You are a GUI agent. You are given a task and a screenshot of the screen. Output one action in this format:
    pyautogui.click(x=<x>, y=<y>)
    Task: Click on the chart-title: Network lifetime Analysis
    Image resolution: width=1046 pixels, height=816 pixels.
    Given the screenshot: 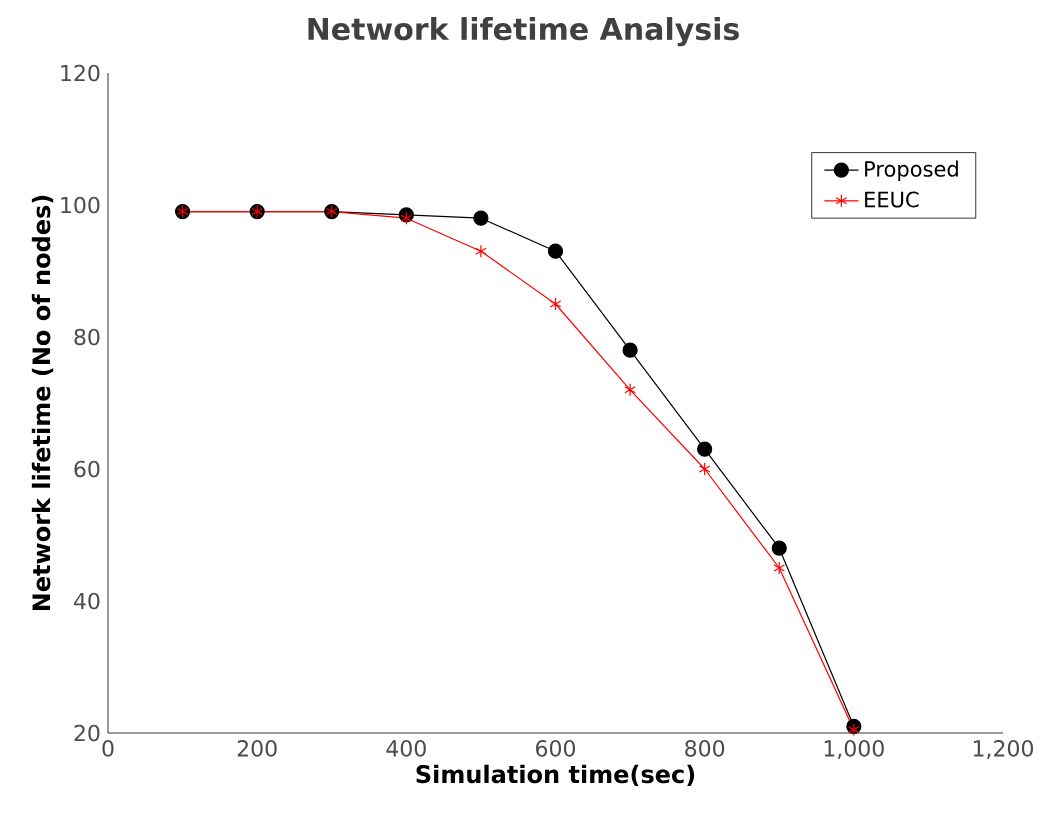 What is the action you would take?
    pyautogui.click(x=523, y=32)
    